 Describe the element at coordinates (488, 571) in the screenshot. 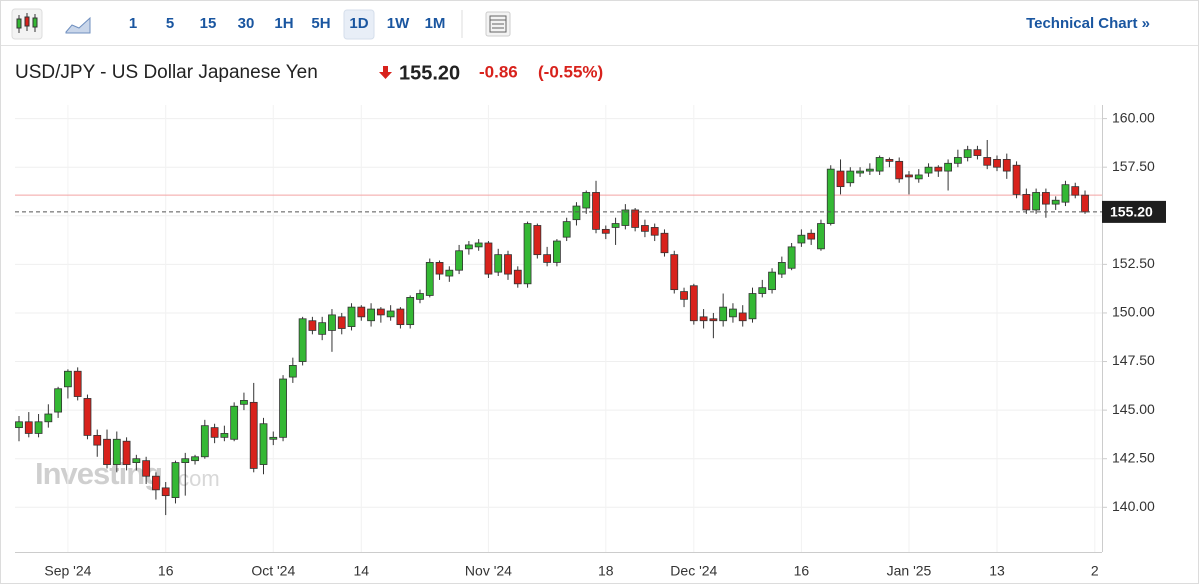

I see `x-tick-label: Nov '24` at that location.